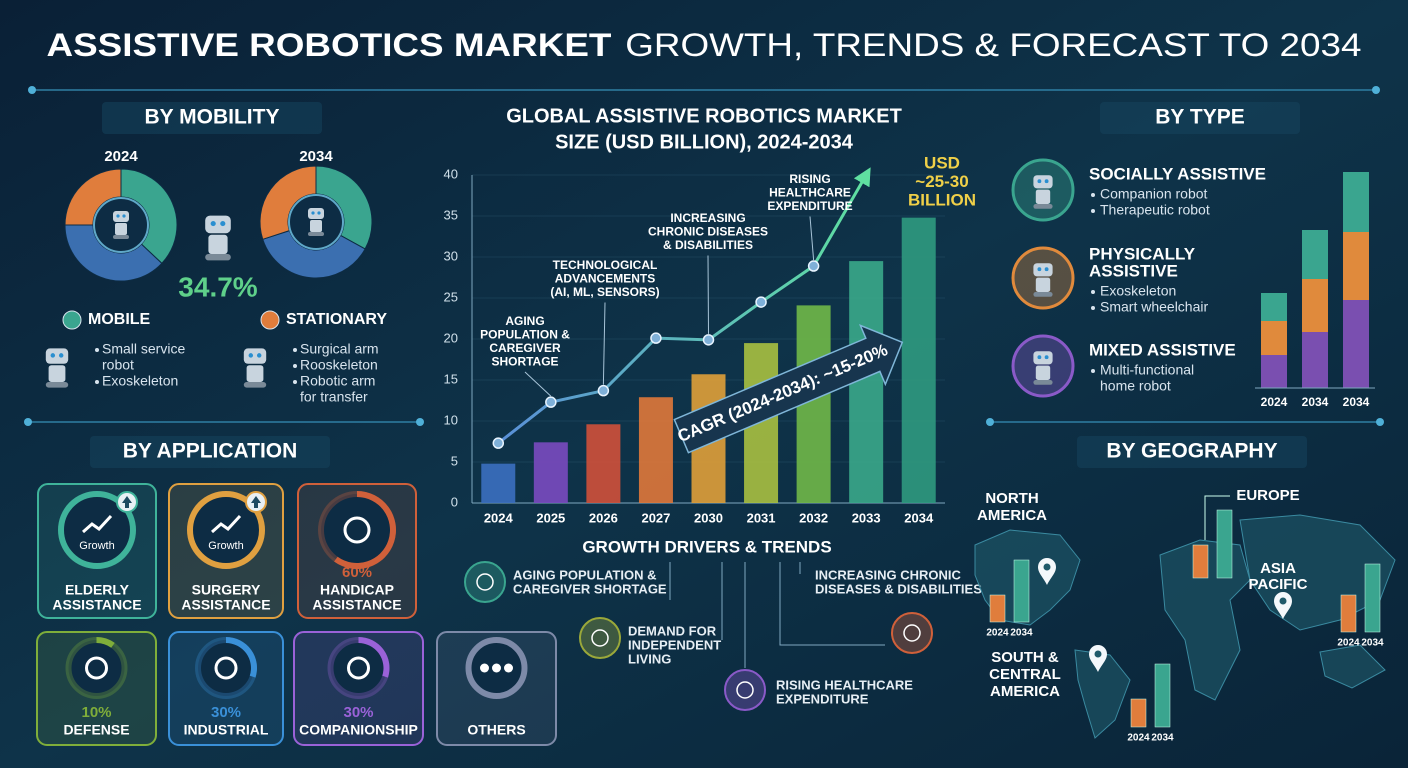  Describe the element at coordinates (810, 193) in the screenshot. I see `annotation: HEALTHCARE` at that location.